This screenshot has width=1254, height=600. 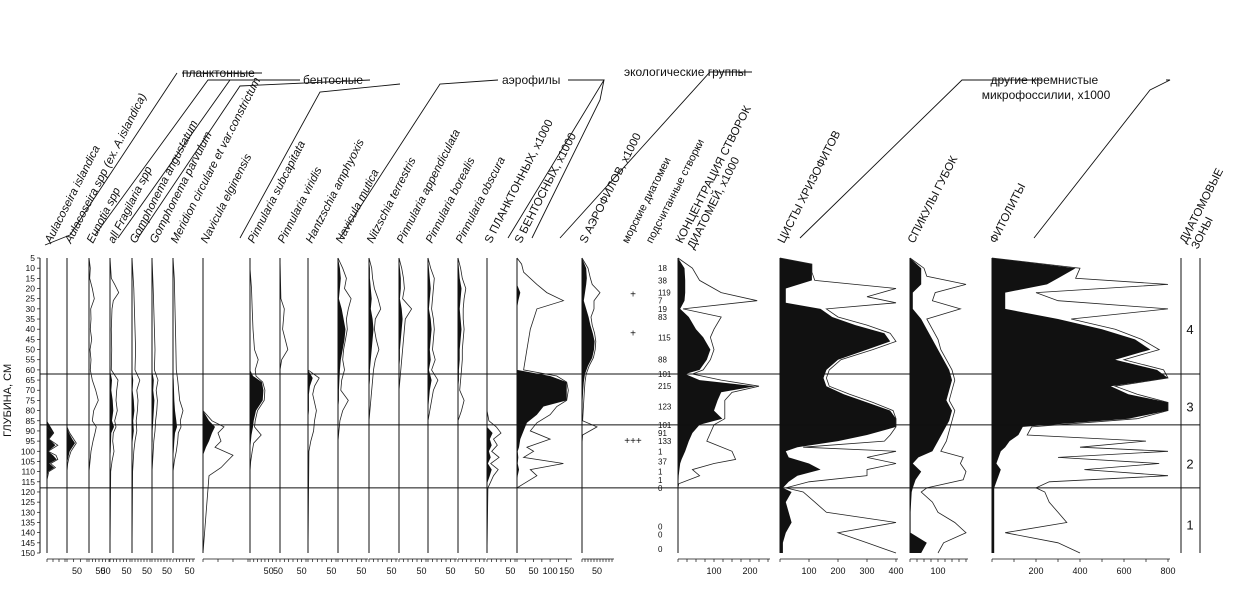 I want to click on series-fill-nitzschia-terrestris, so click(x=371, y=405).